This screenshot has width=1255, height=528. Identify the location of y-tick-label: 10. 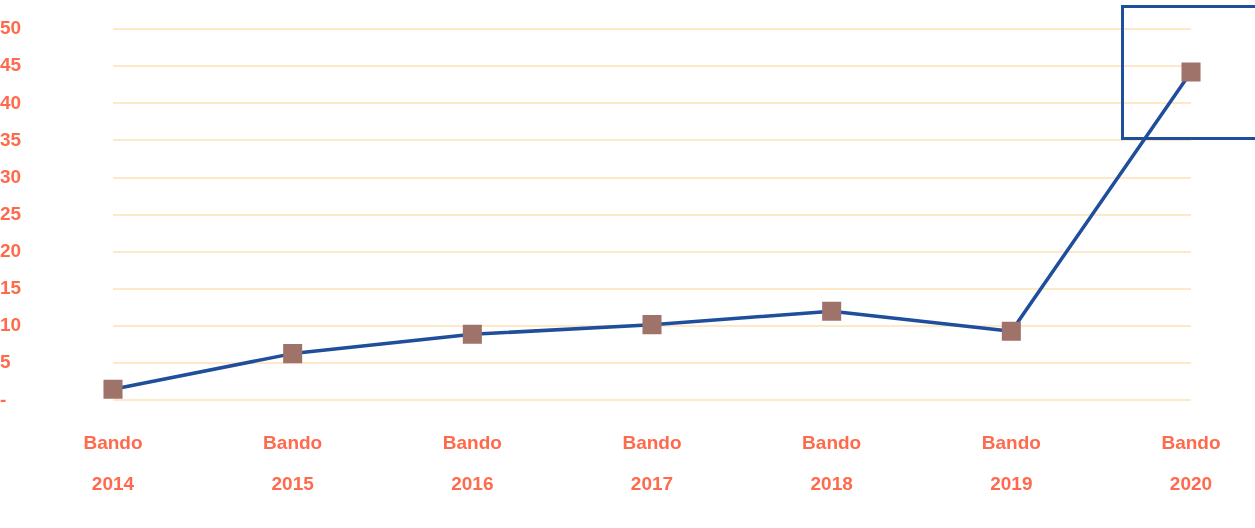
(11, 325).